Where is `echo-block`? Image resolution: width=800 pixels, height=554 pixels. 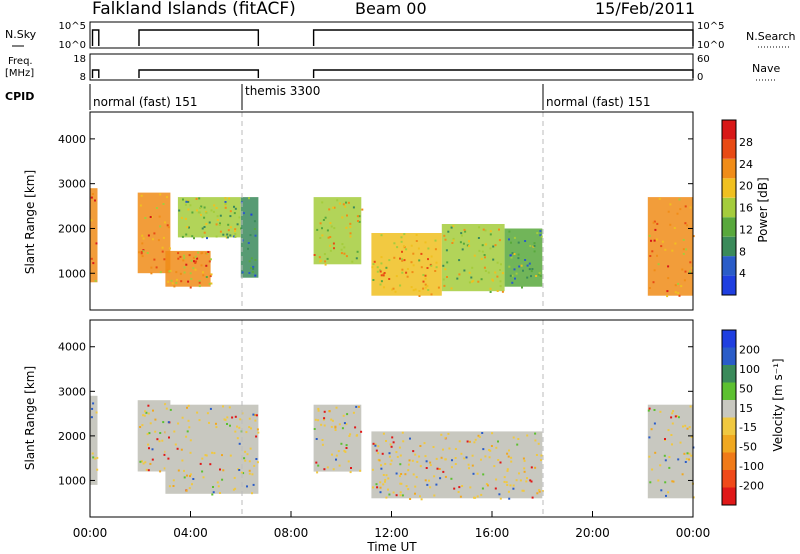
echo-block is located at coordinates (457, 465).